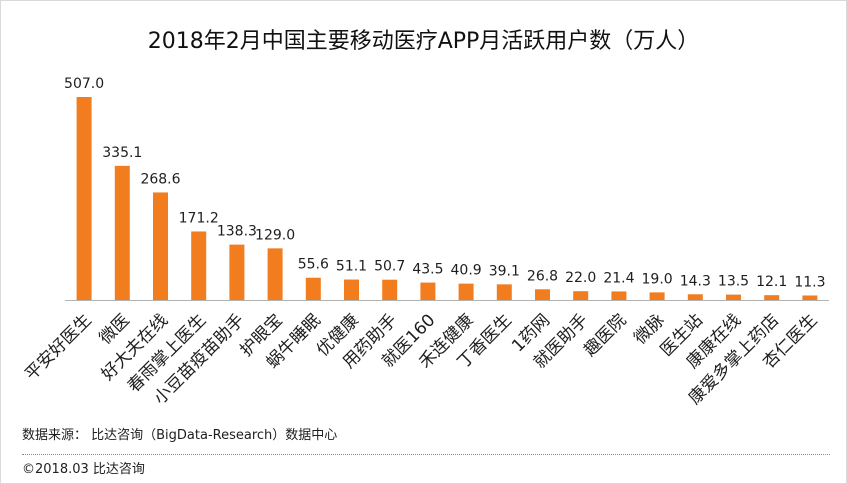 The image size is (847, 484). What do you see at coordinates (237, 232) in the screenshot?
I see `value-label-5: 138.3` at bounding box center [237, 232].